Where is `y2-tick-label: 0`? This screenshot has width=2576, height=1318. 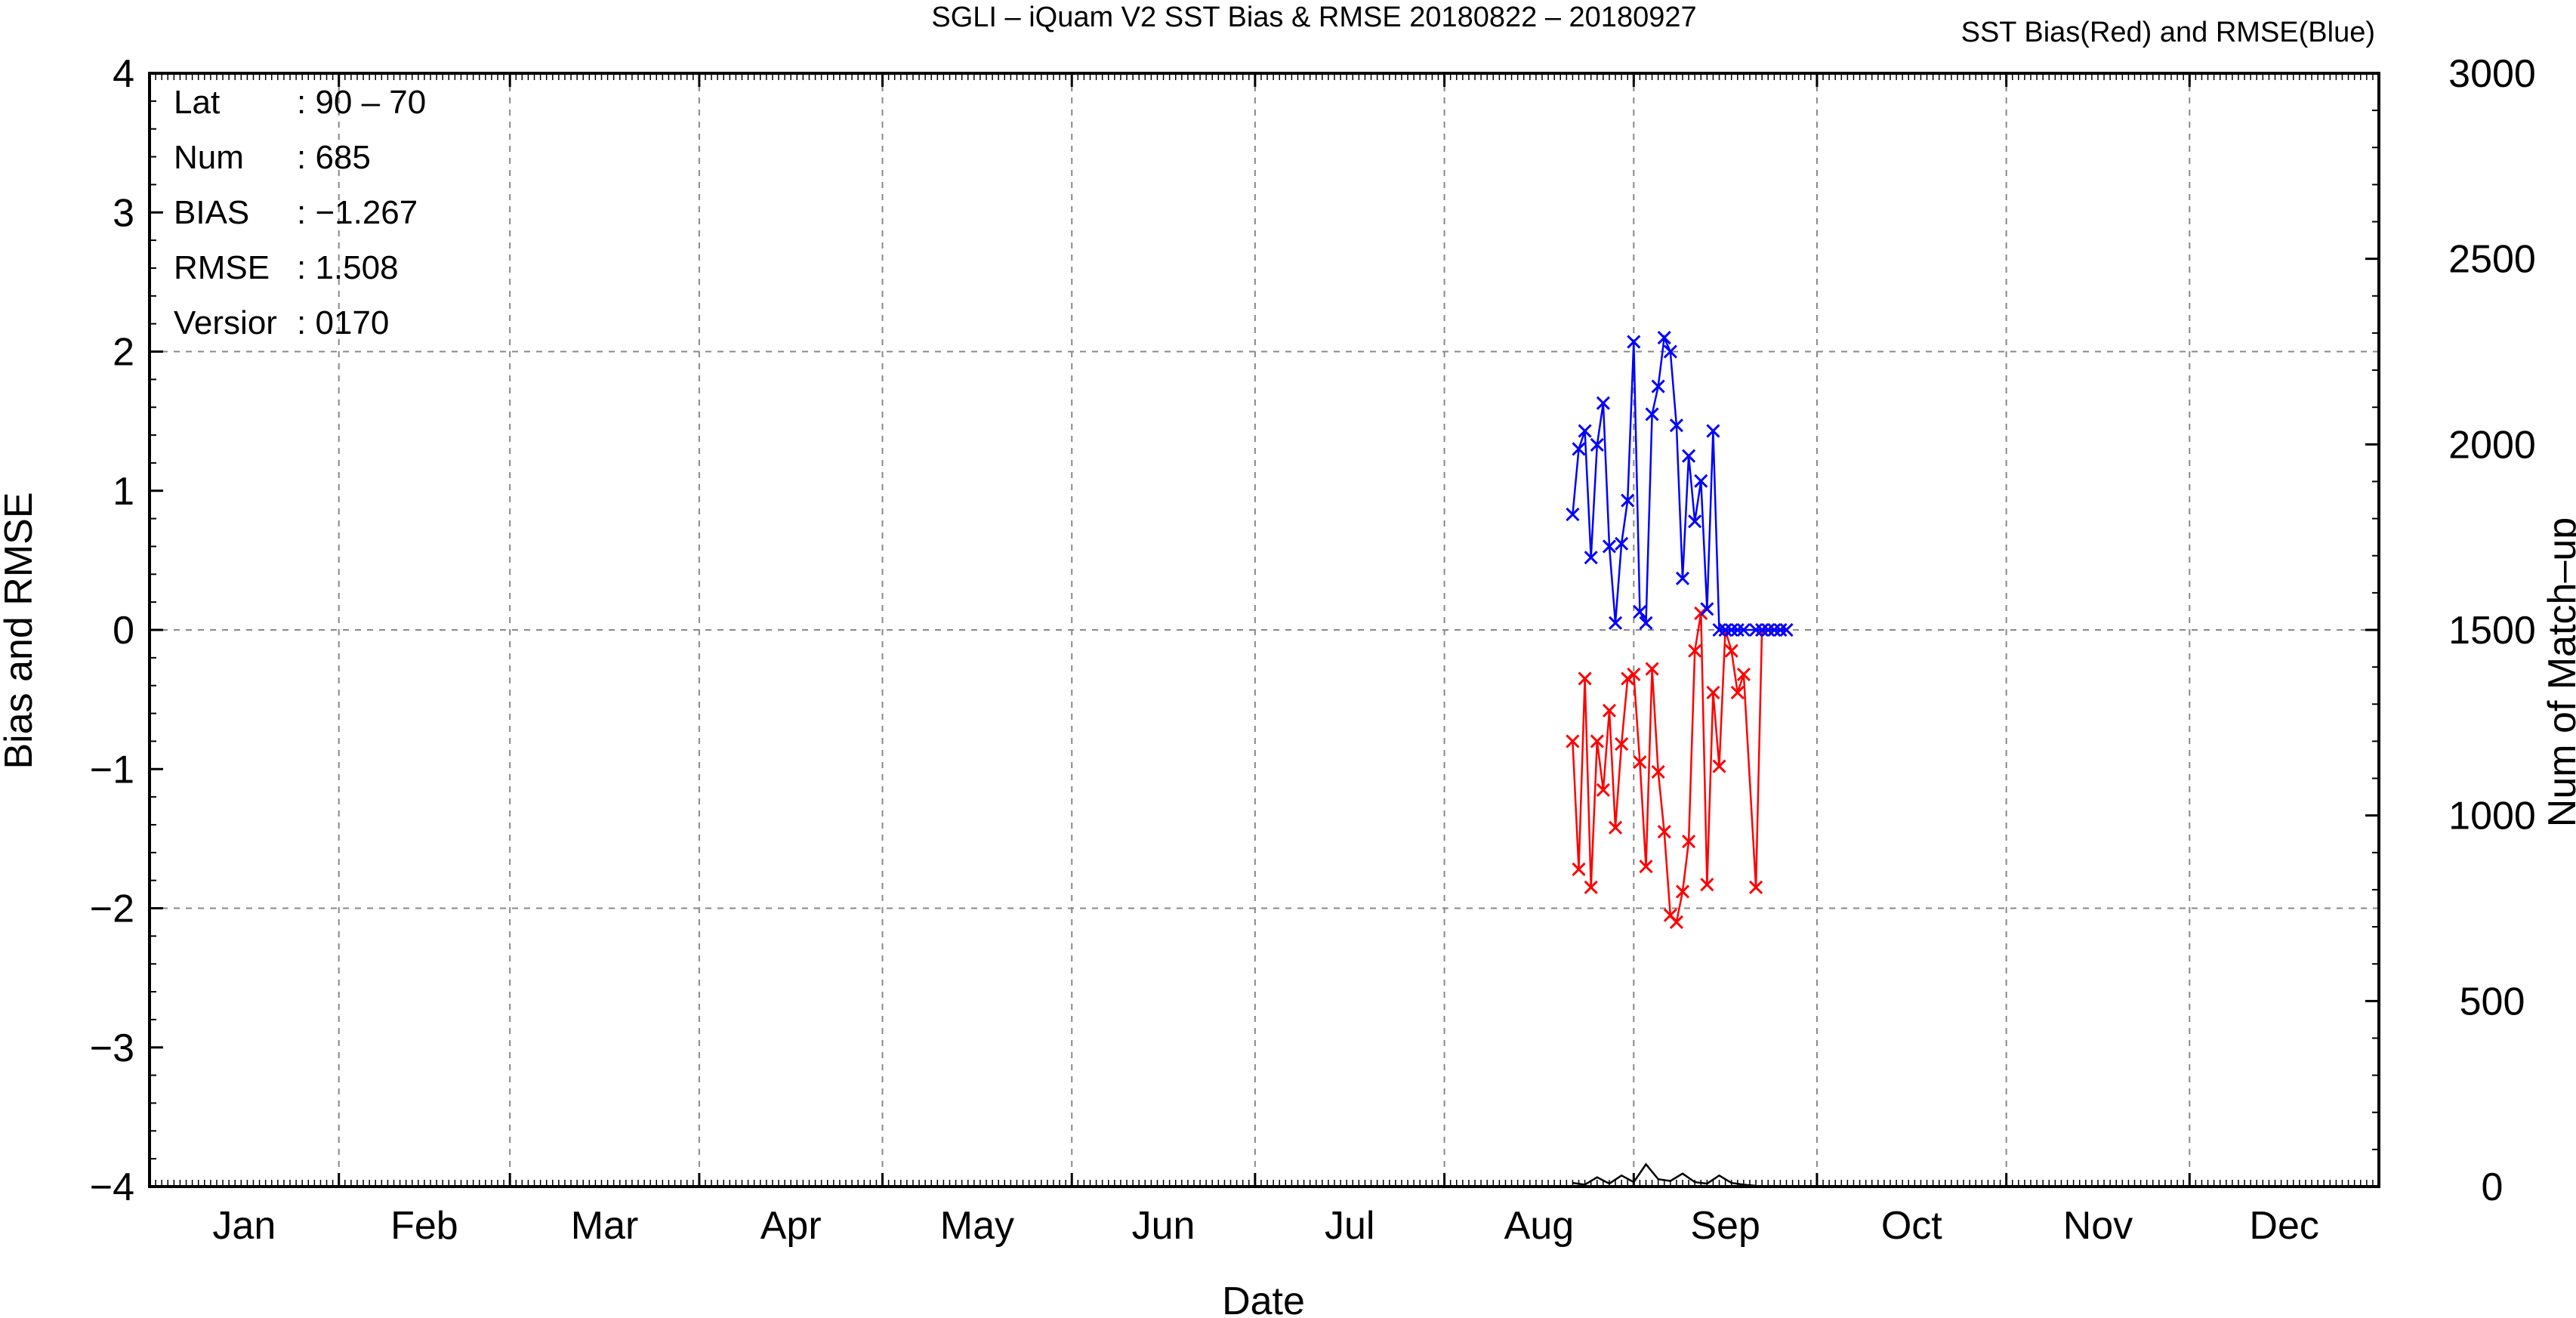 y2-tick-label: 0 is located at coordinates (2493, 1187).